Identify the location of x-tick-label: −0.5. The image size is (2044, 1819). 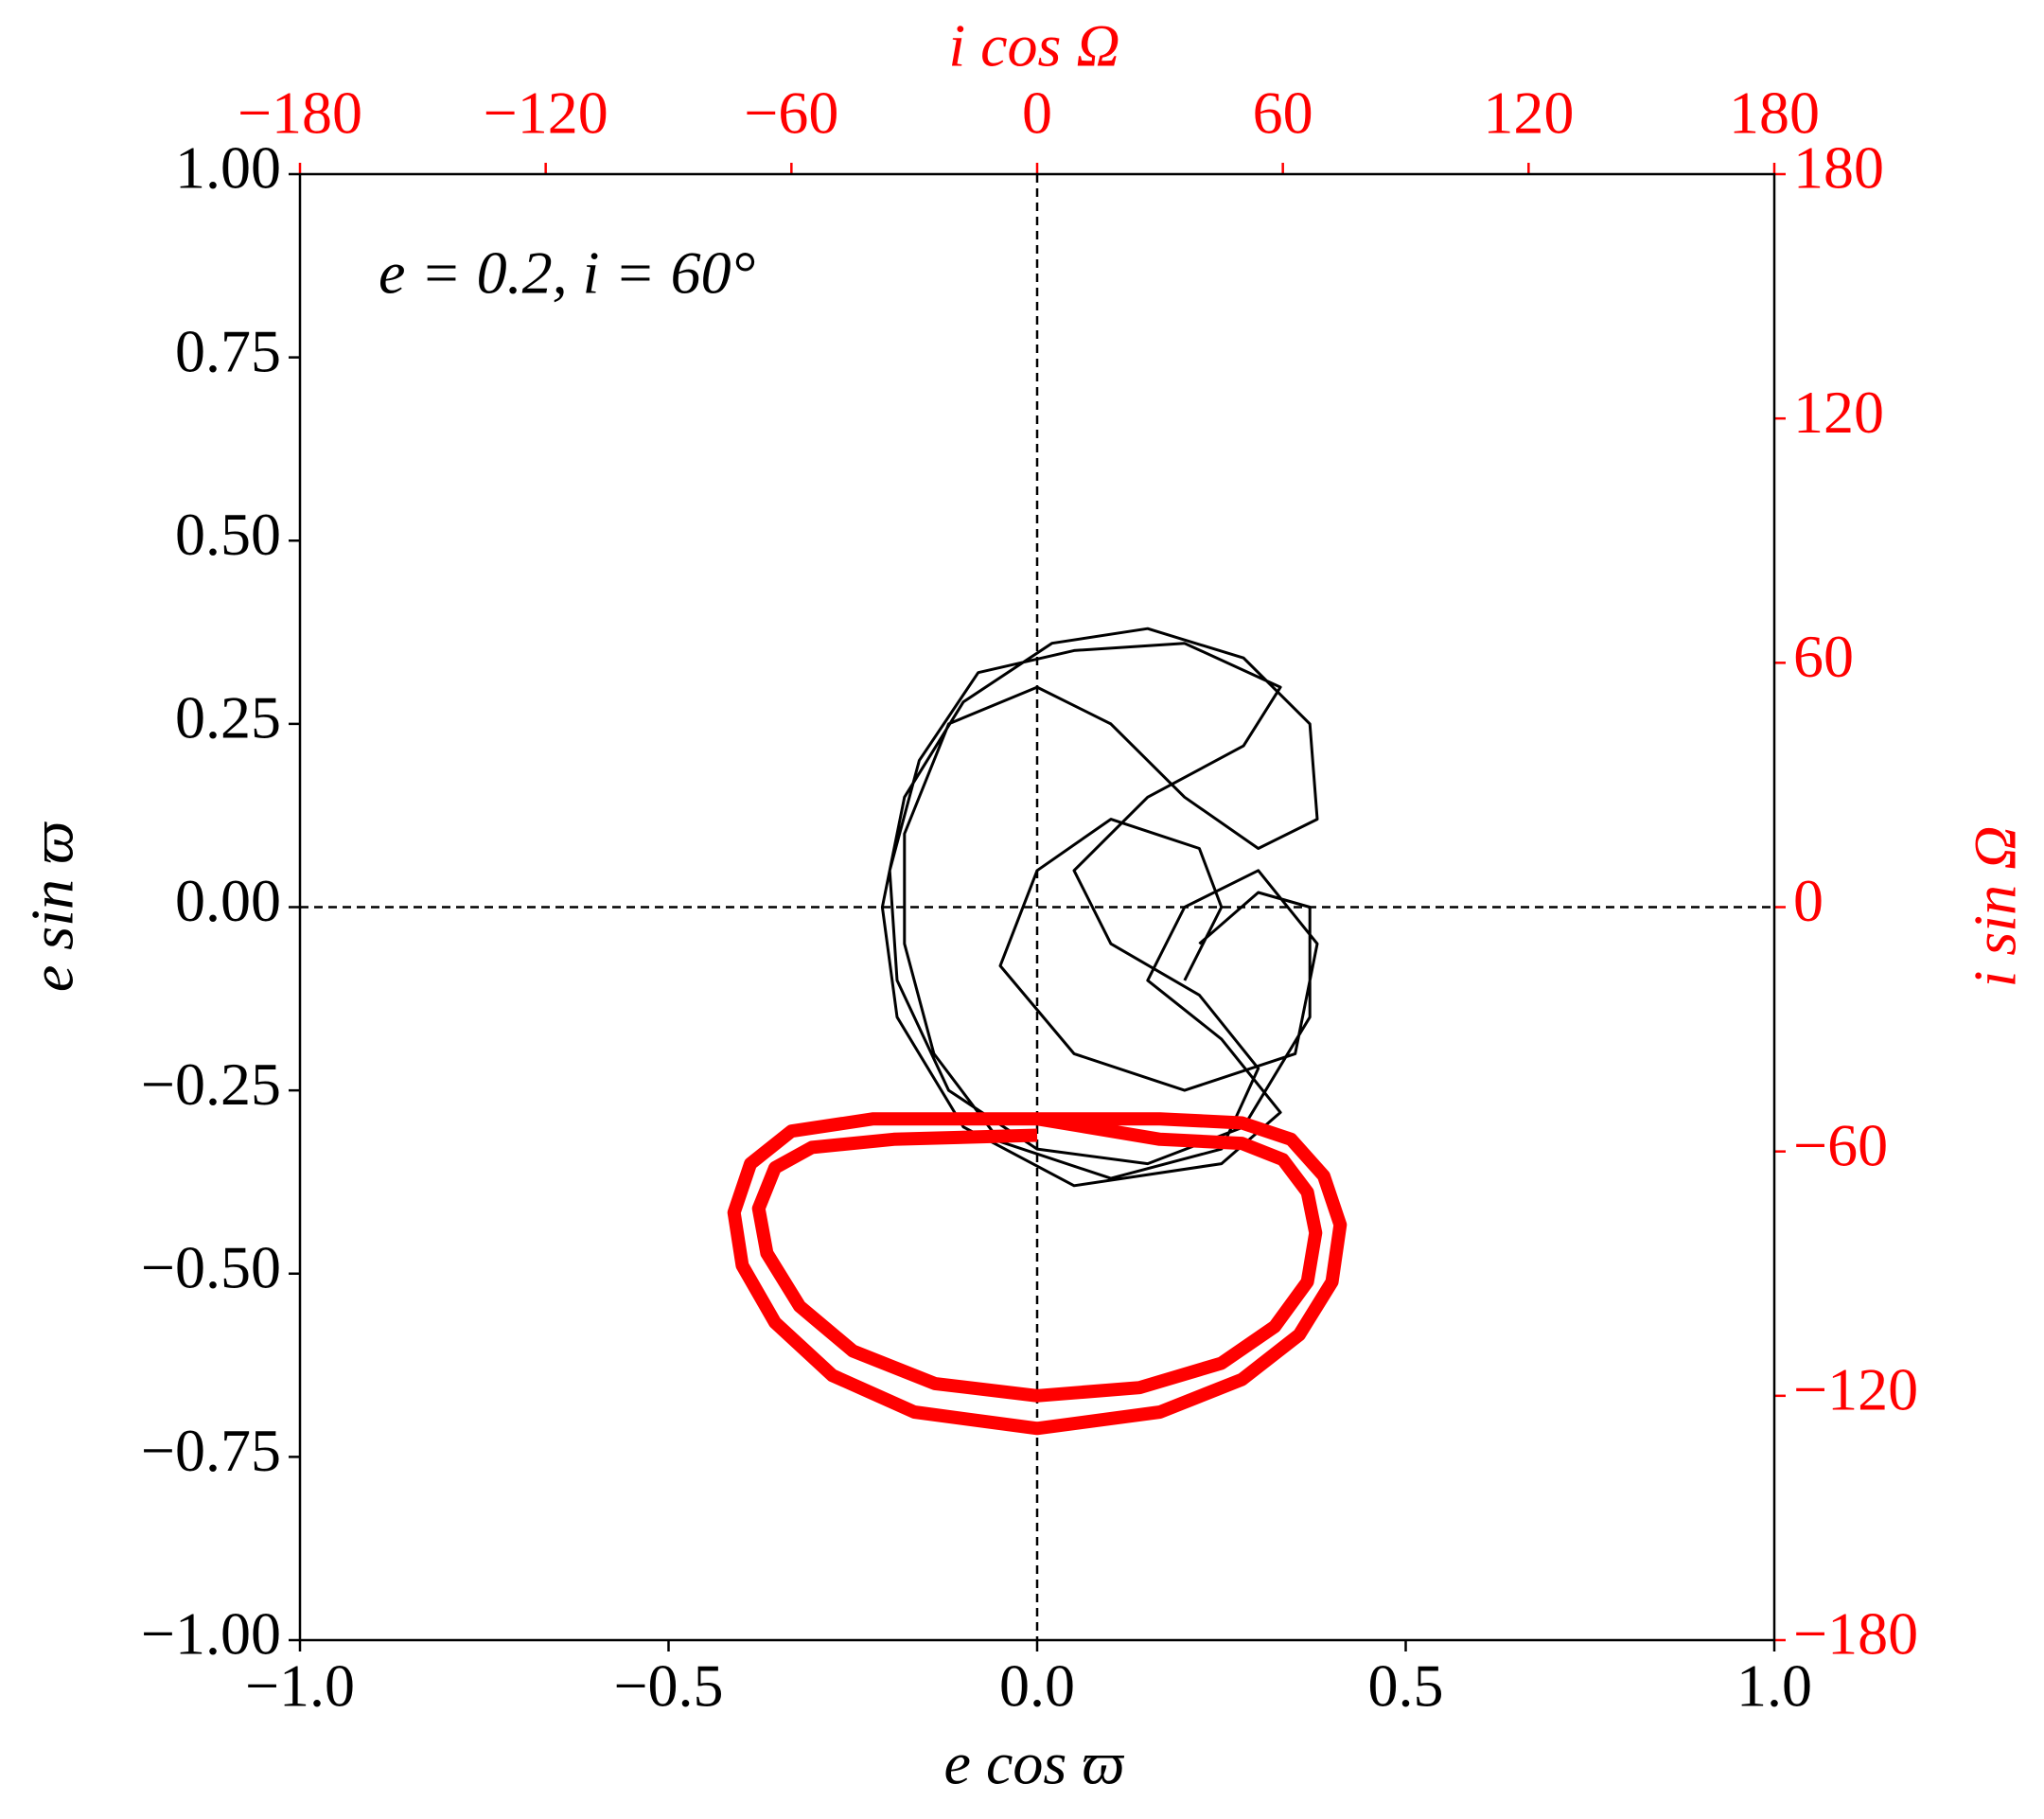
(668, 1686).